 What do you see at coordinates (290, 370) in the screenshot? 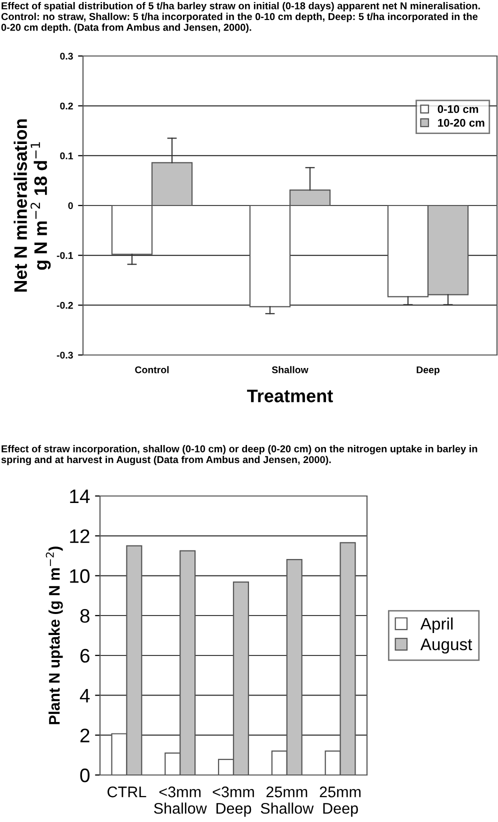
I see `x-tick-label: Shallow` at bounding box center [290, 370].